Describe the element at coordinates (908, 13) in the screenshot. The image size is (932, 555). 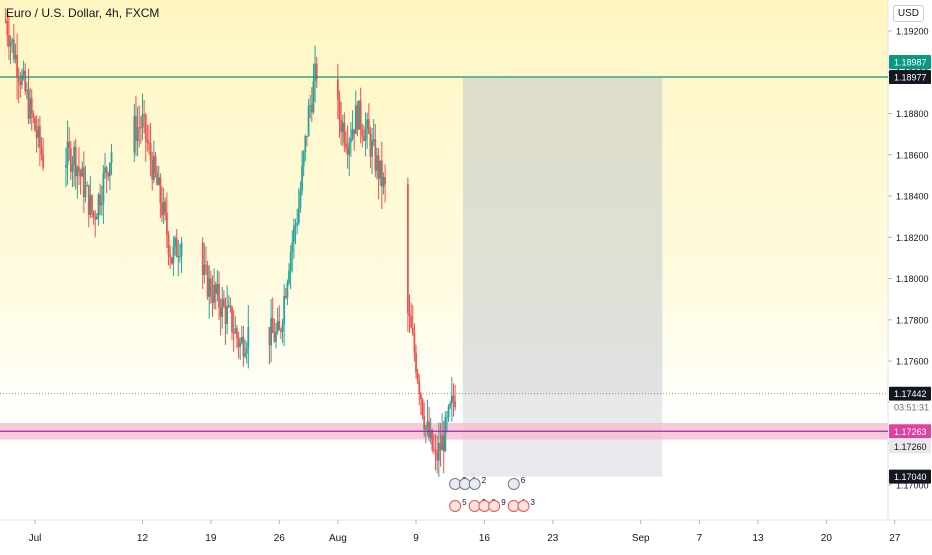
I see `currency-button: USD` at that location.